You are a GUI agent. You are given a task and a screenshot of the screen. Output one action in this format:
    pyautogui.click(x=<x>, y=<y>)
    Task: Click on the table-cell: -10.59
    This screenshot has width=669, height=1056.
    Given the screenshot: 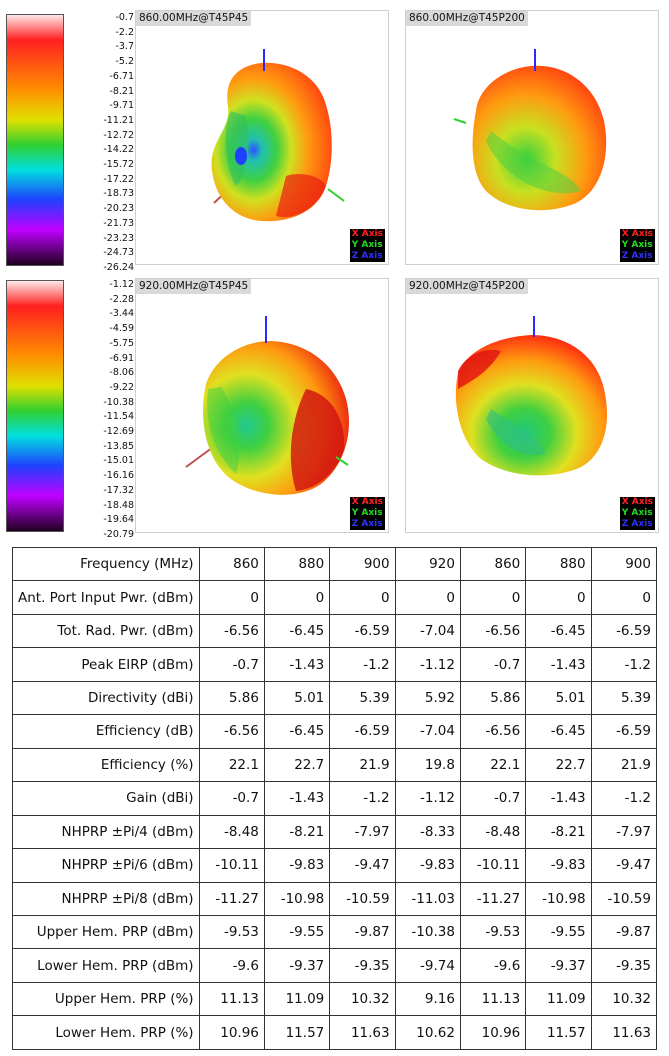 What is the action you would take?
    pyautogui.click(x=624, y=898)
    